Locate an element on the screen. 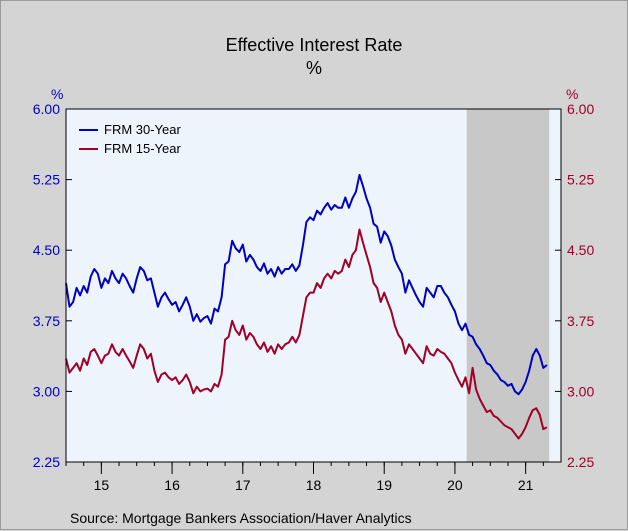 The width and height of the screenshot is (628, 531). left-axis: 6.00 5.25 4.50 3.75 3.00 2.25 is located at coordinates (52, 285).